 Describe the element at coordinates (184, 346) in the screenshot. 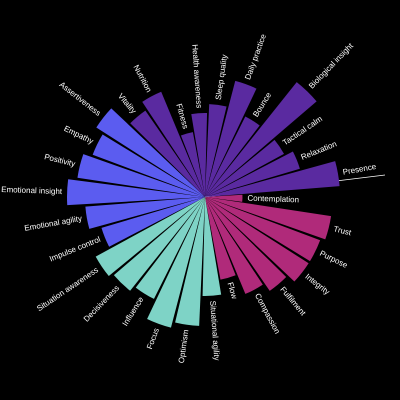

I see `category-label: Optimism` at that location.